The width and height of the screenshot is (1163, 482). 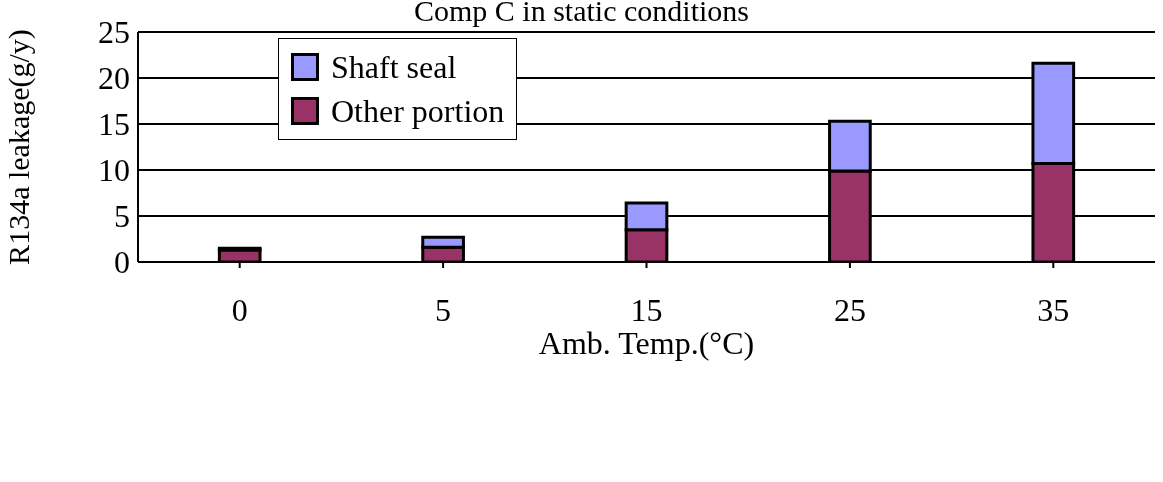 I want to click on legend-label: Shaft seal, so click(x=394, y=67).